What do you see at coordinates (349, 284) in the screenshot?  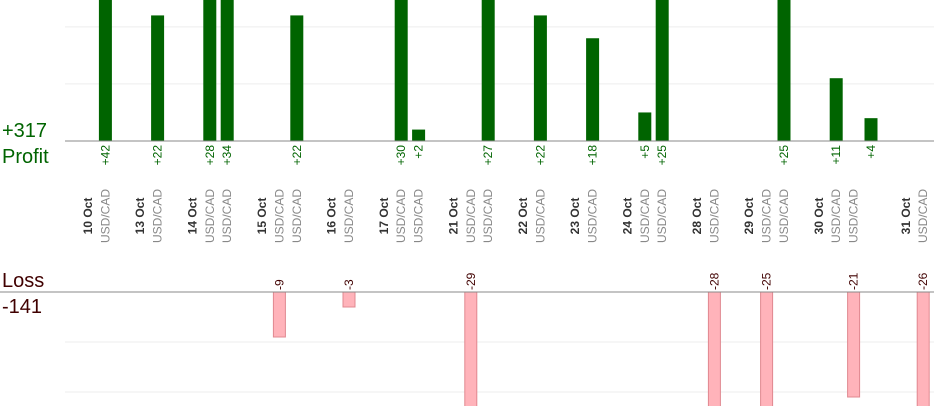 I see `value-label: -3` at bounding box center [349, 284].